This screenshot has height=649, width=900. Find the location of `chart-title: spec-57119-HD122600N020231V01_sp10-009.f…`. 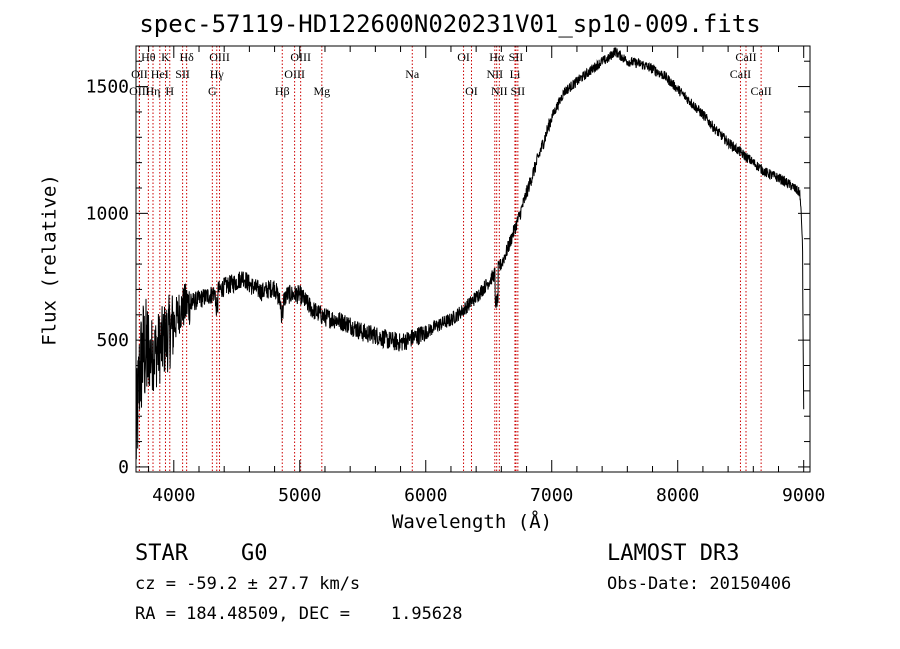

chart-title: spec-57119-HD122600N020231V01_sp10-009.f… is located at coordinates (450, 24).